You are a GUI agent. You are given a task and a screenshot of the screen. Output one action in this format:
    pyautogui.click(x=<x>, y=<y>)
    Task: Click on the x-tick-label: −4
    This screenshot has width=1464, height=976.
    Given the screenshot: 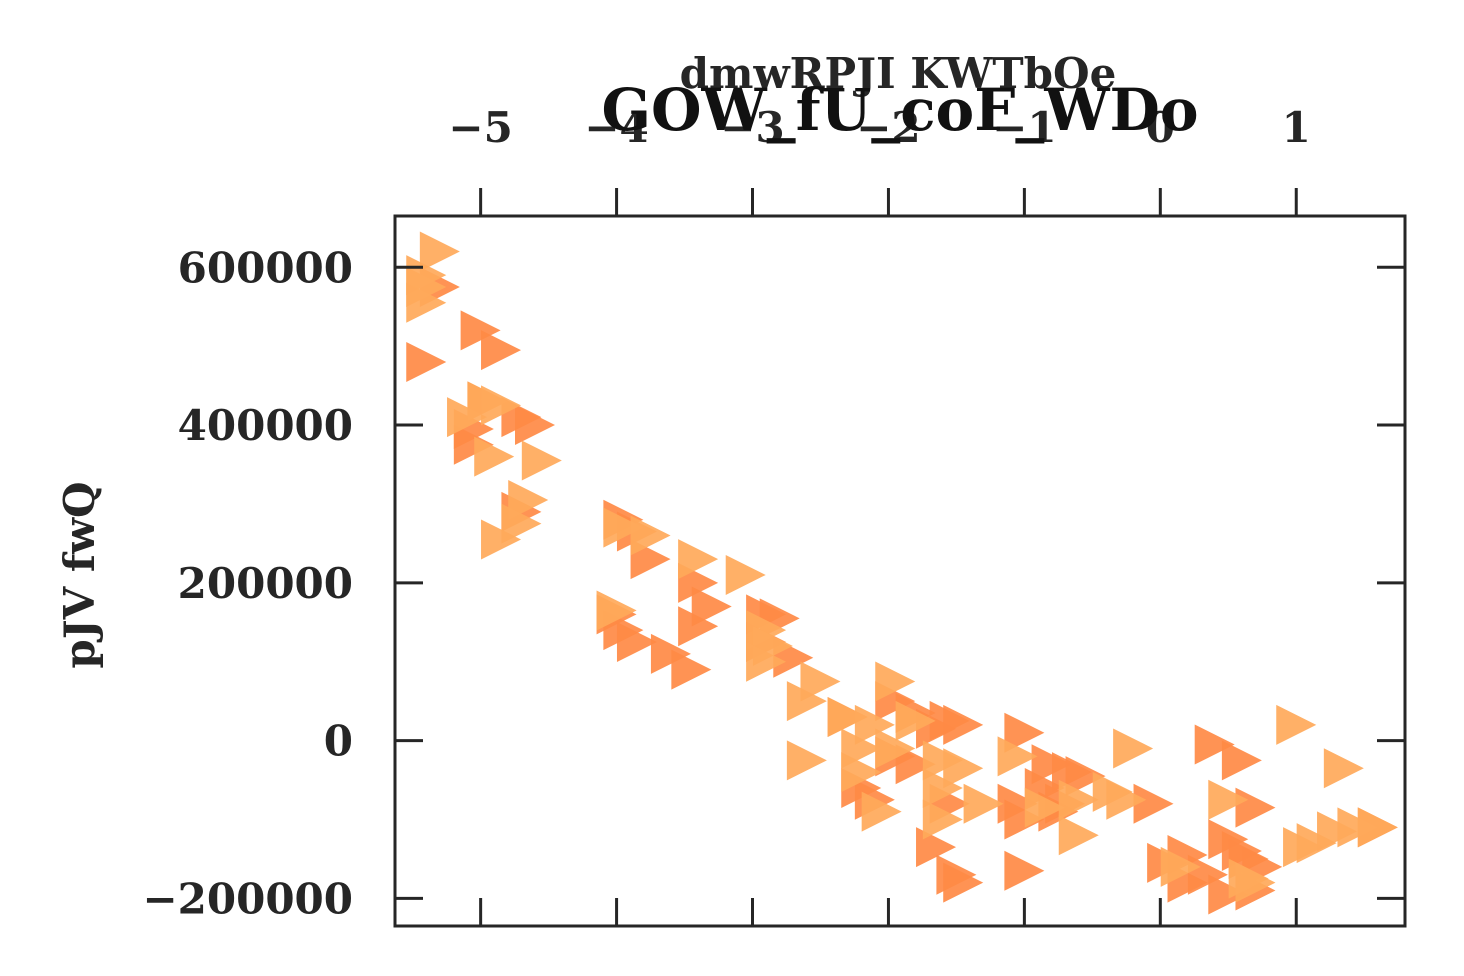 What is the action you would take?
    pyautogui.click(x=616, y=127)
    